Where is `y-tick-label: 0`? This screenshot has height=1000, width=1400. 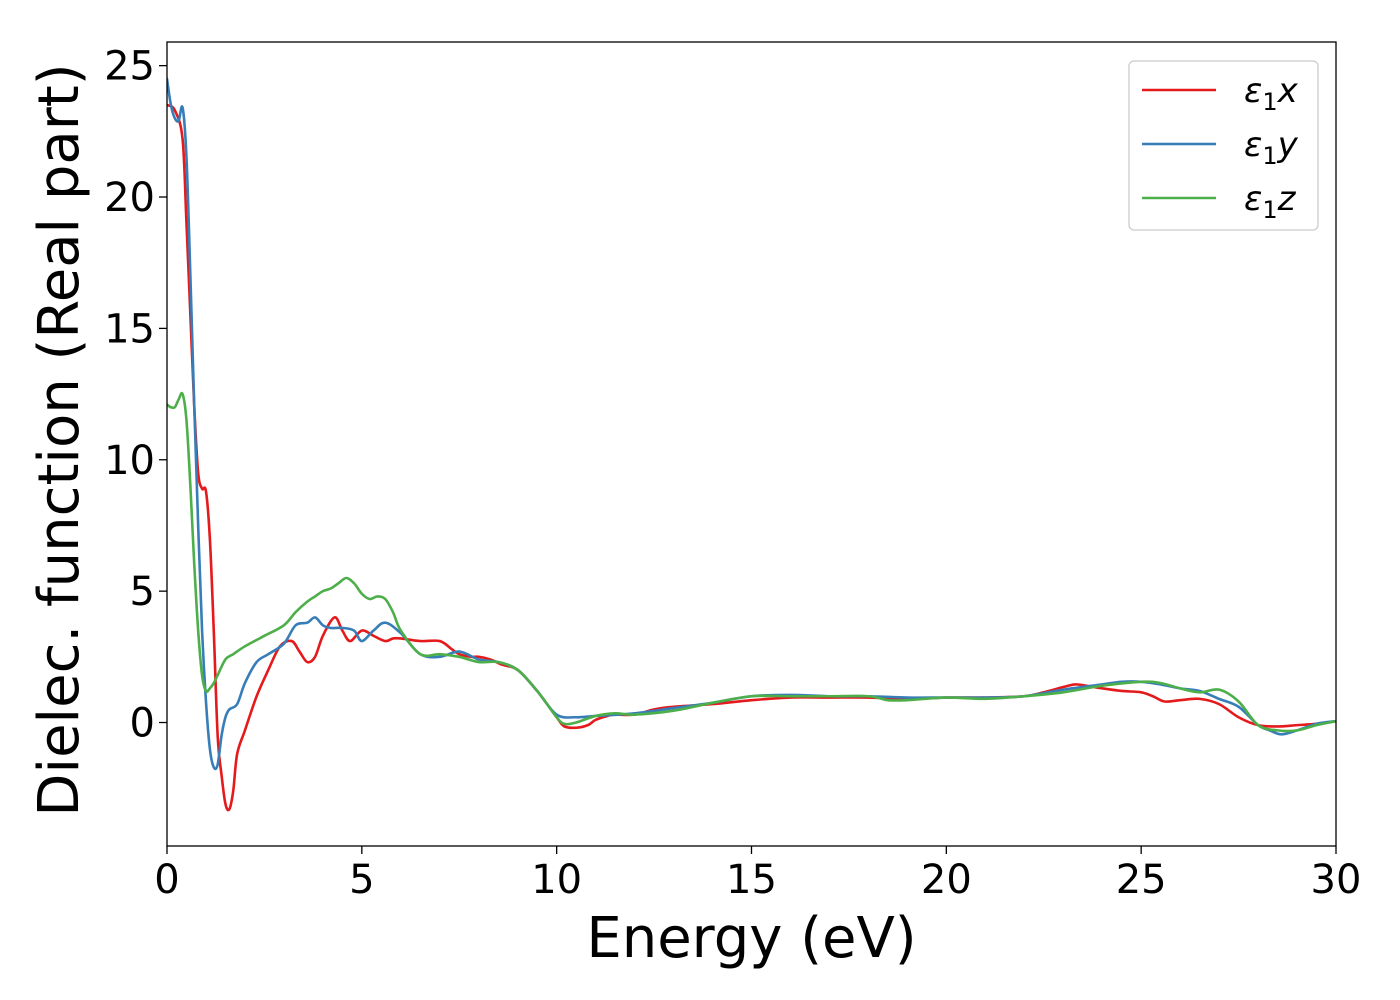 y-tick-label: 0 is located at coordinates (142, 724).